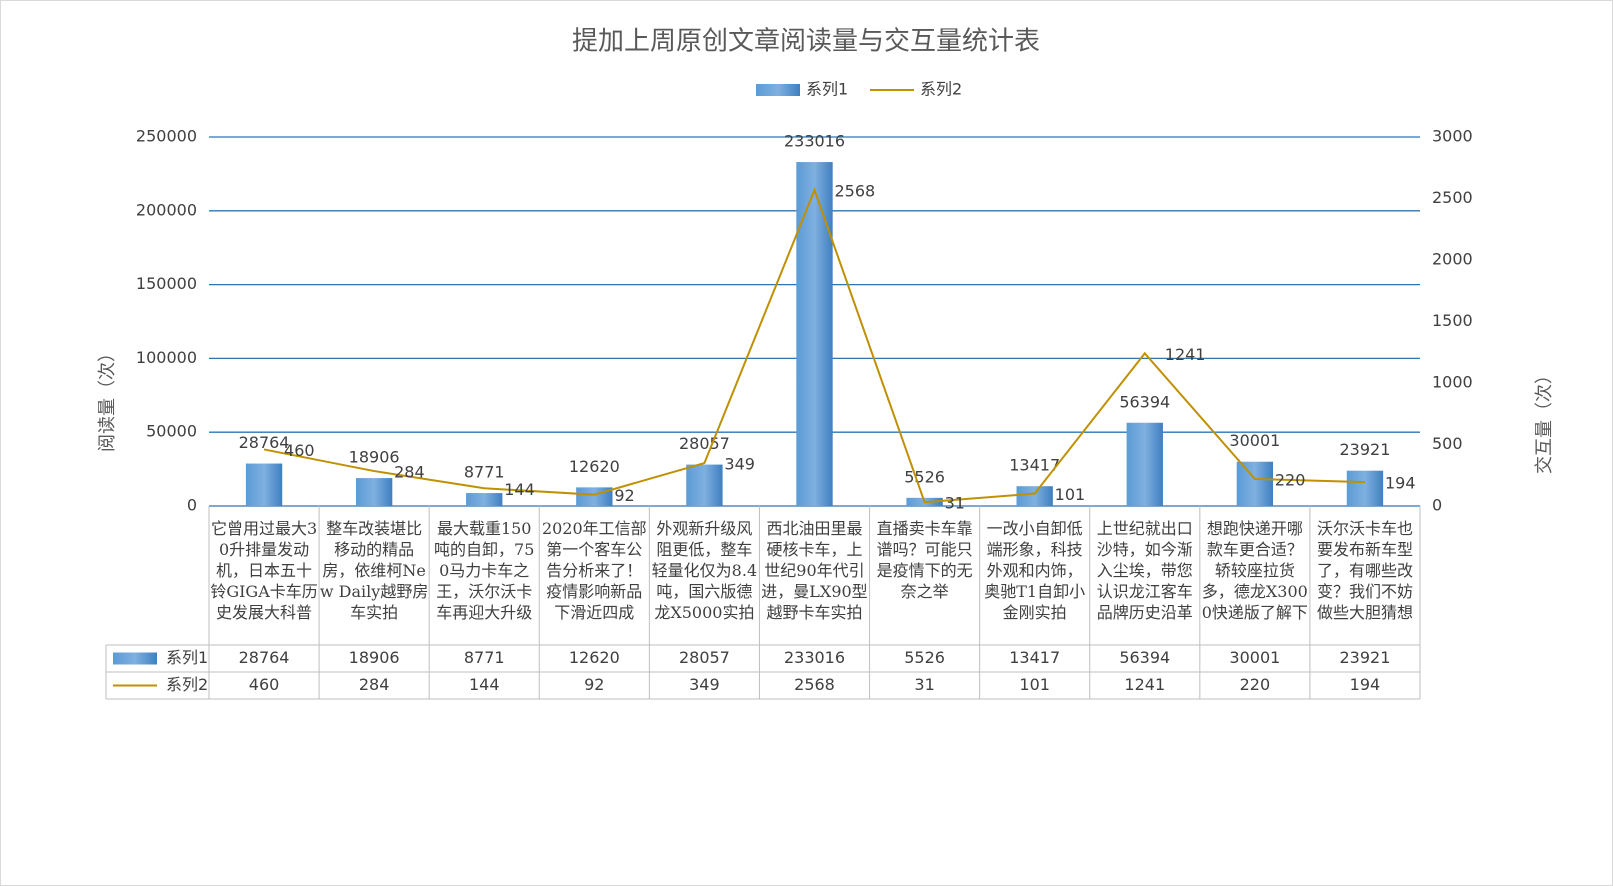 Image resolution: width=1613 pixels, height=886 pixels. Describe the element at coordinates (1452, 320) in the screenshot. I see `y2-tick-label: 1500` at that location.